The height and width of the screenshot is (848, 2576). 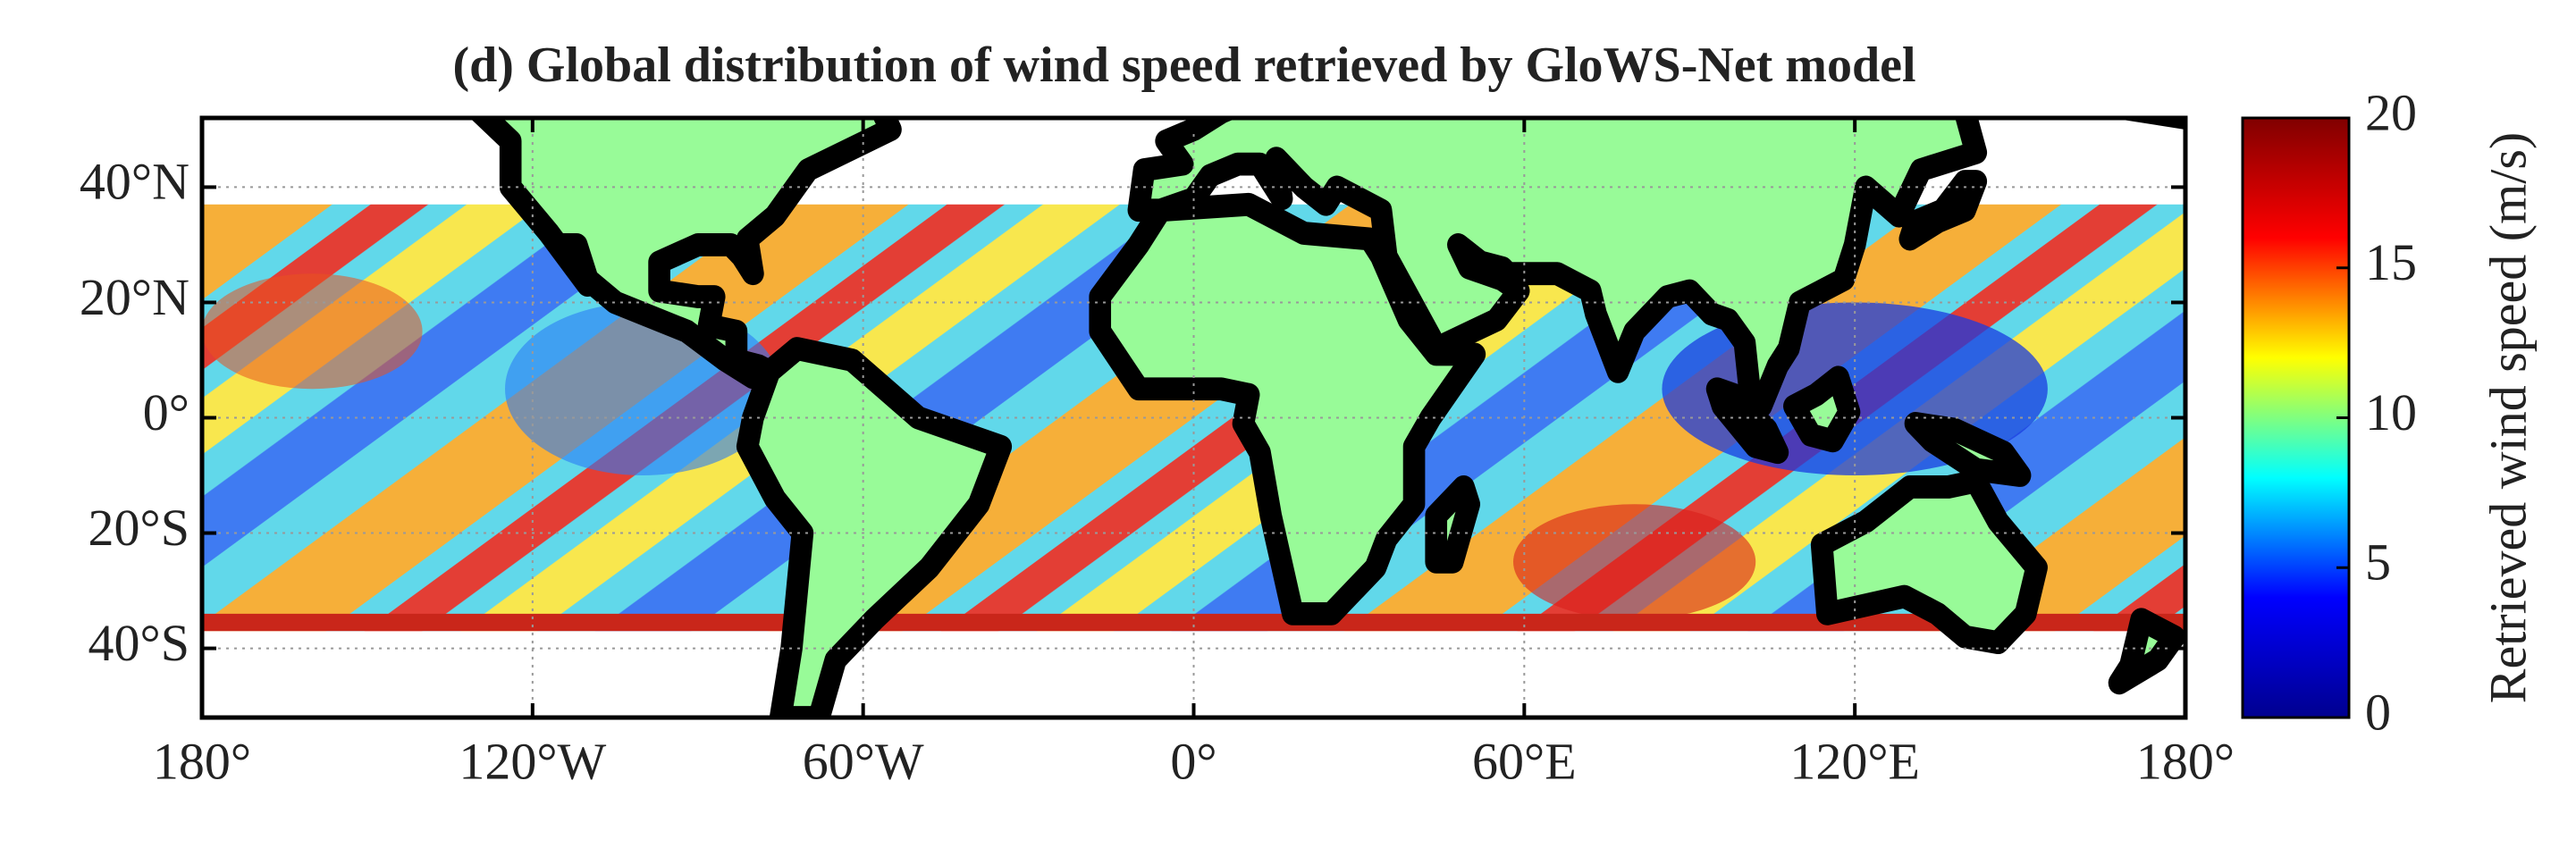 What do you see at coordinates (1747, 421) in the screenshot?
I see `sumatra` at bounding box center [1747, 421].